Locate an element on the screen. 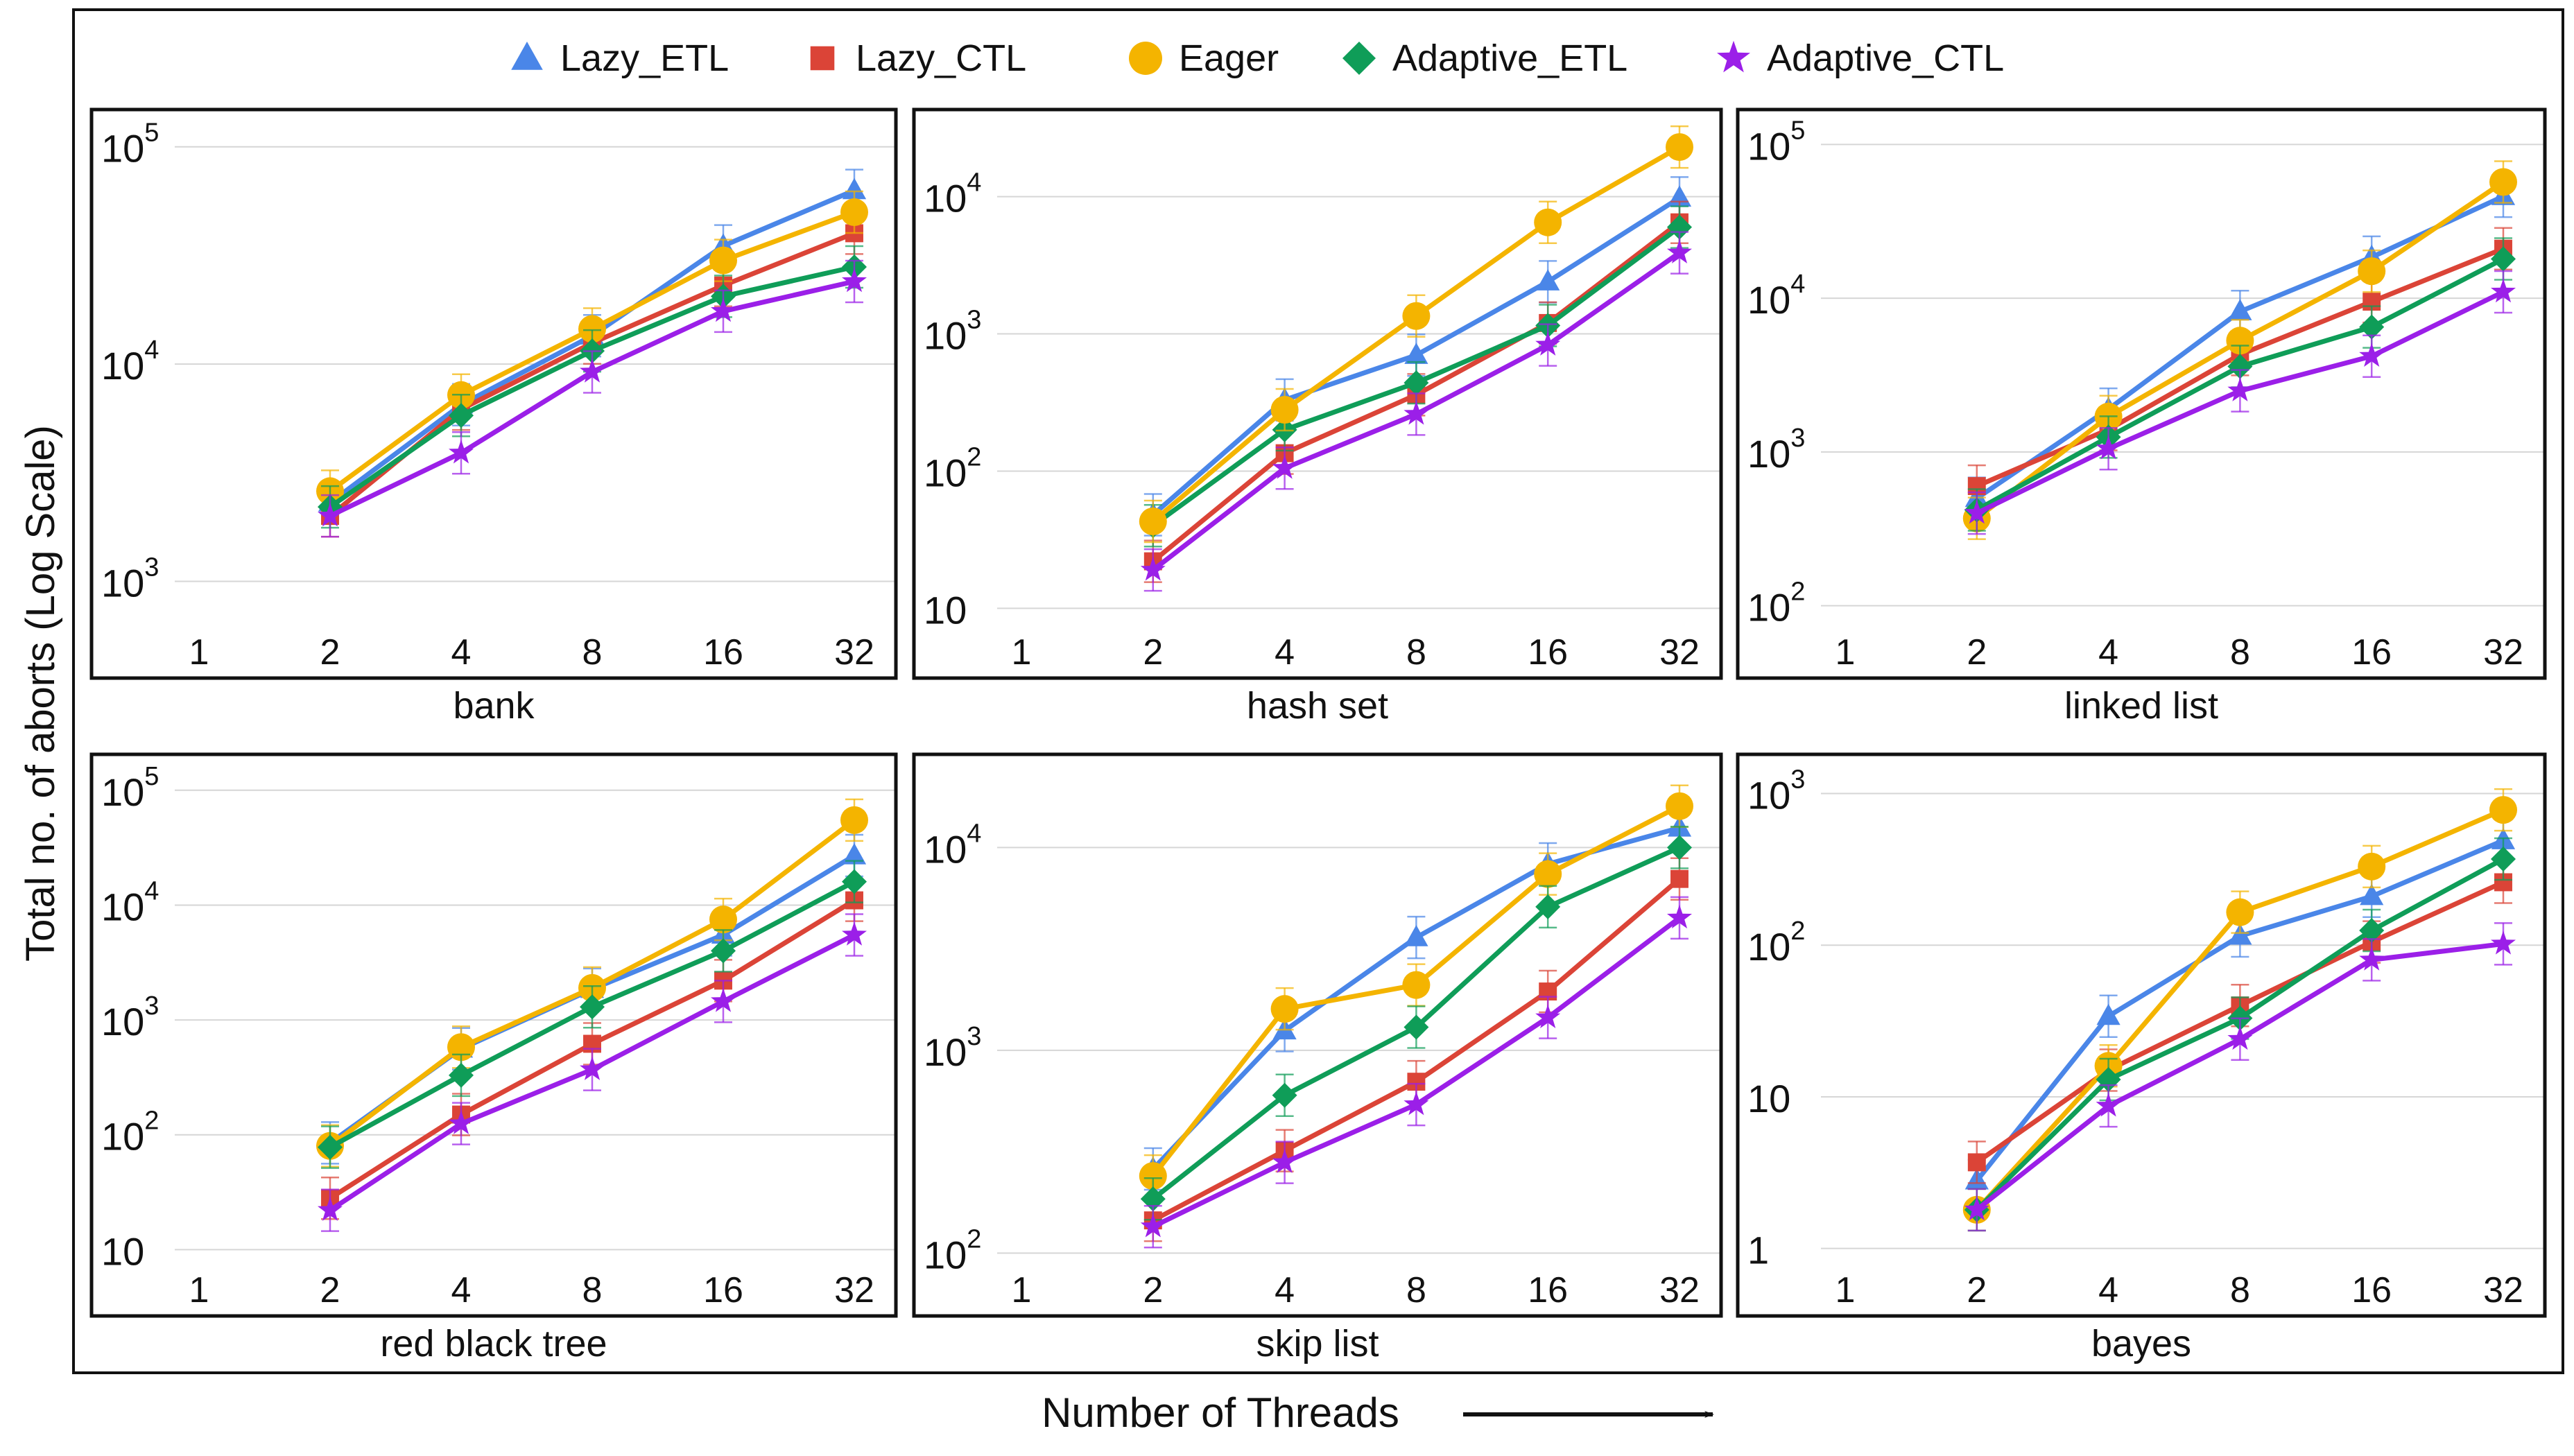  legend-label: Eager is located at coordinates (1229, 58).